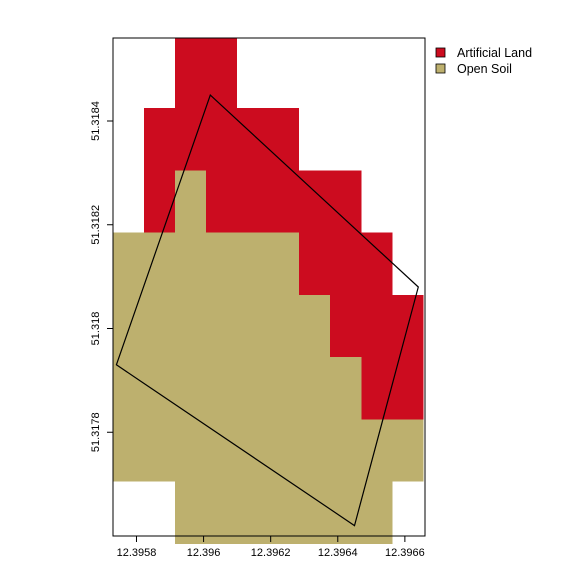 The height and width of the screenshot is (576, 576). Describe the element at coordinates (204, 553) in the screenshot. I see `x-tick-label: 12.396` at that location.